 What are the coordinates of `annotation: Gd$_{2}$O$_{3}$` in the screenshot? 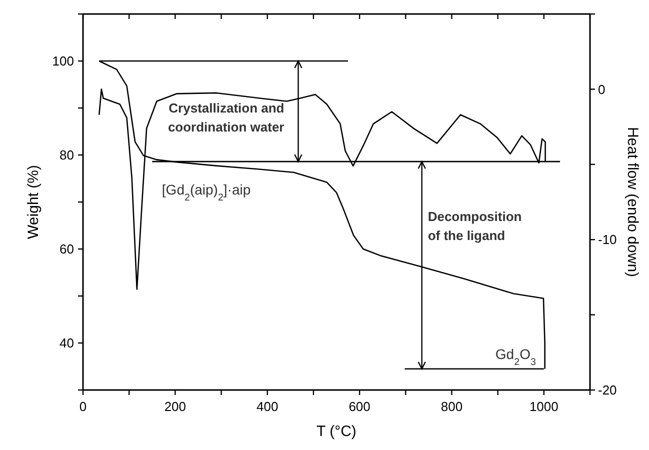 It's located at (515, 357).